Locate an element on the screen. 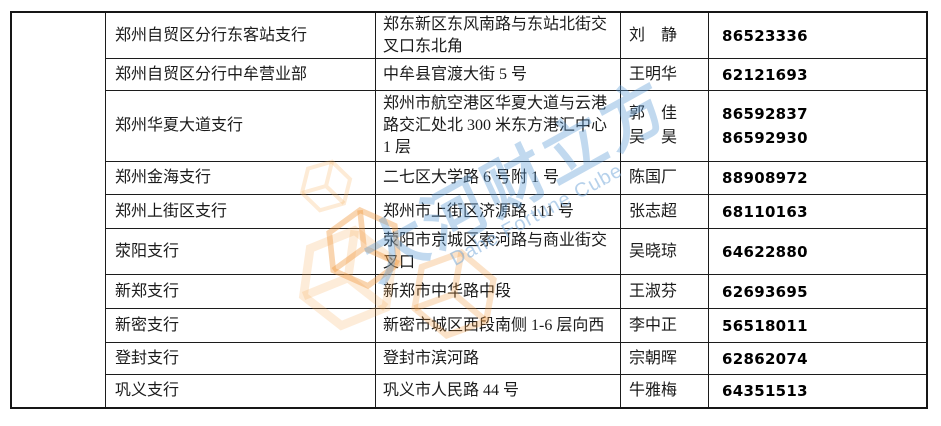 The image size is (941, 426). branch-name: 新密支行 is located at coordinates (147, 325).